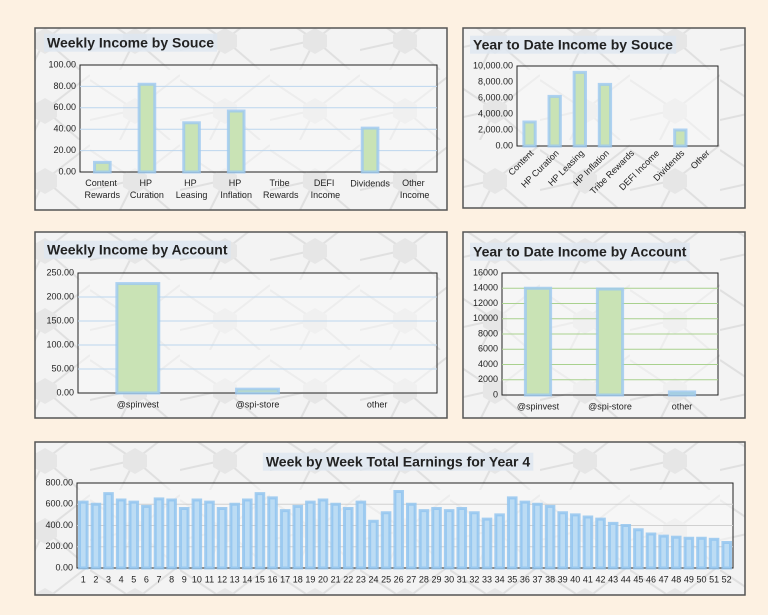  I want to click on x-tick-label: 44, so click(626, 579).